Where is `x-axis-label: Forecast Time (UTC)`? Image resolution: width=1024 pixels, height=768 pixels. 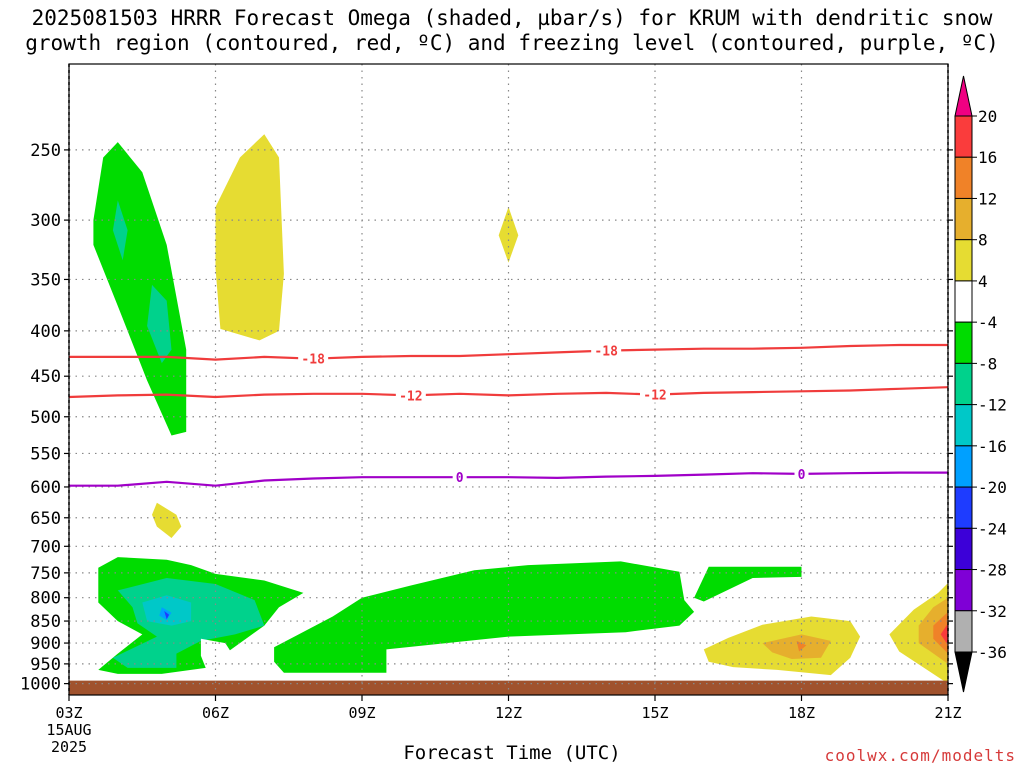
x-axis-label: Forecast Time (UTC) is located at coordinates (512, 753).